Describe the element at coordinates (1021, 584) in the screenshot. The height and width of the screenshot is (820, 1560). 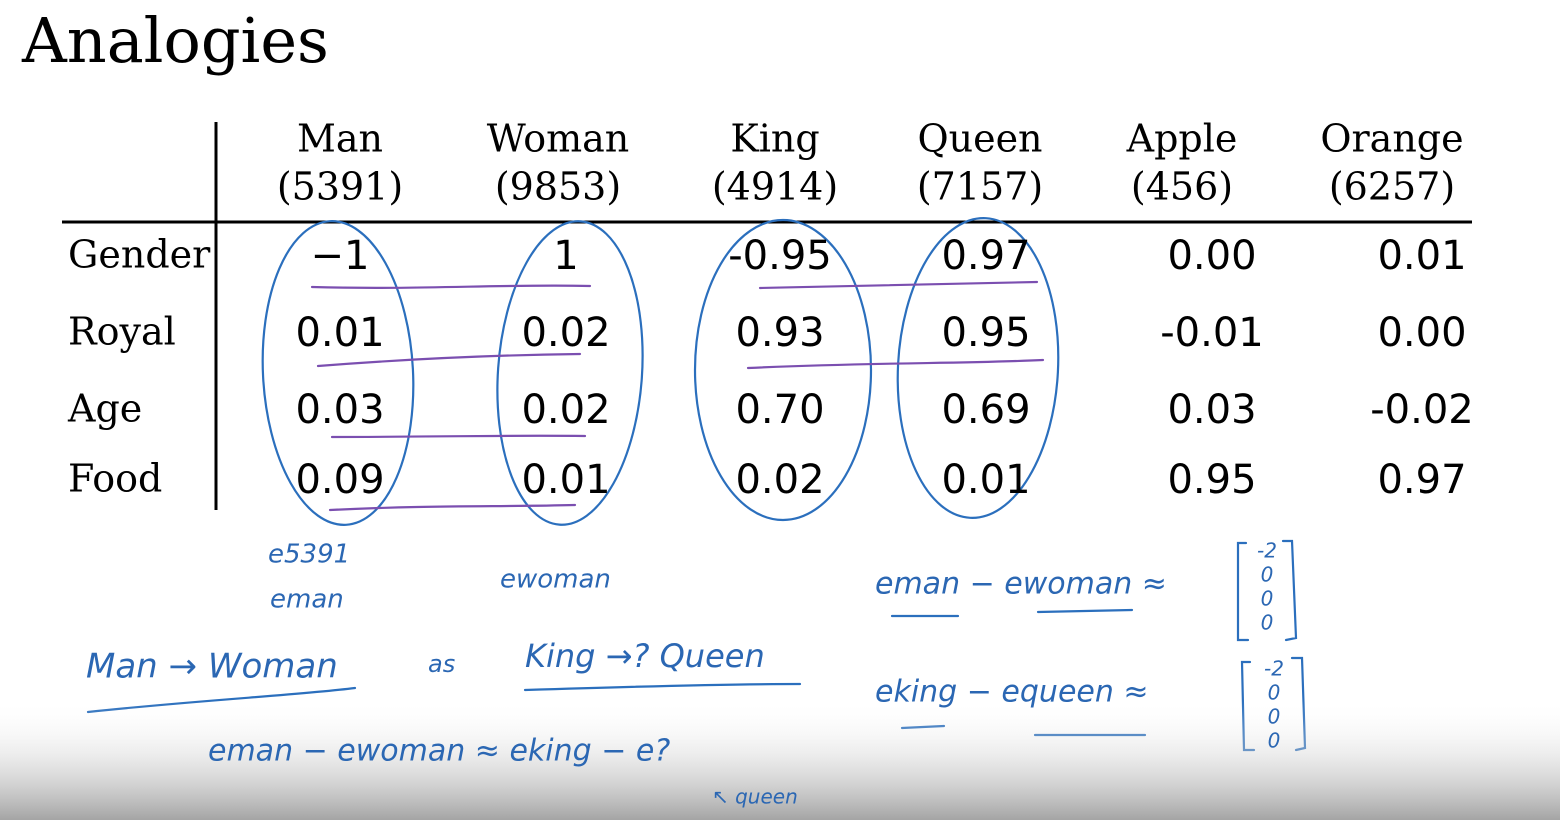
I see `handwritten-note: eman − ewoman ≈` at that location.